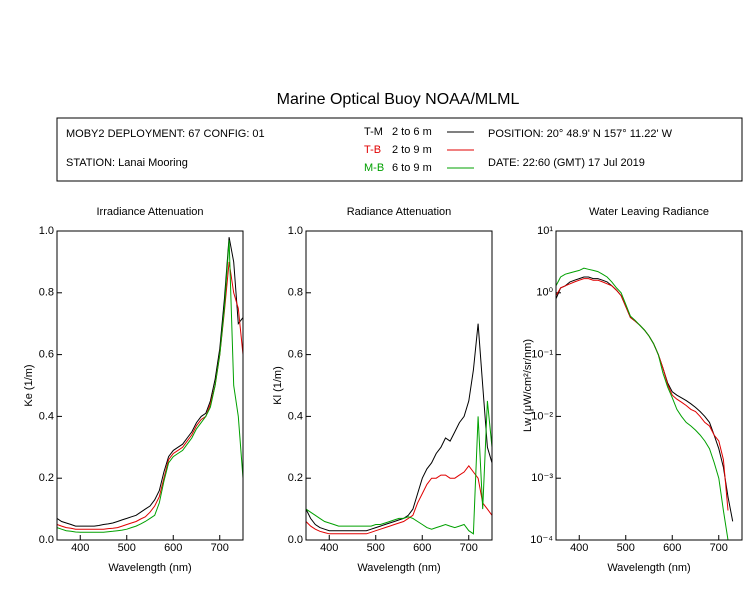 This screenshot has width=750, height=605. I want to click on legend-name: T-B, so click(372, 150).